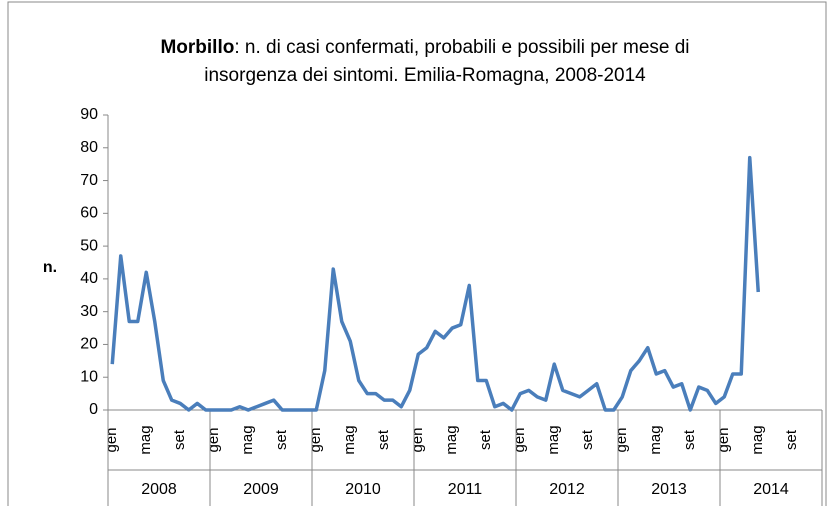  What do you see at coordinates (465, 489) in the screenshot?
I see `year-label: 2011` at bounding box center [465, 489].